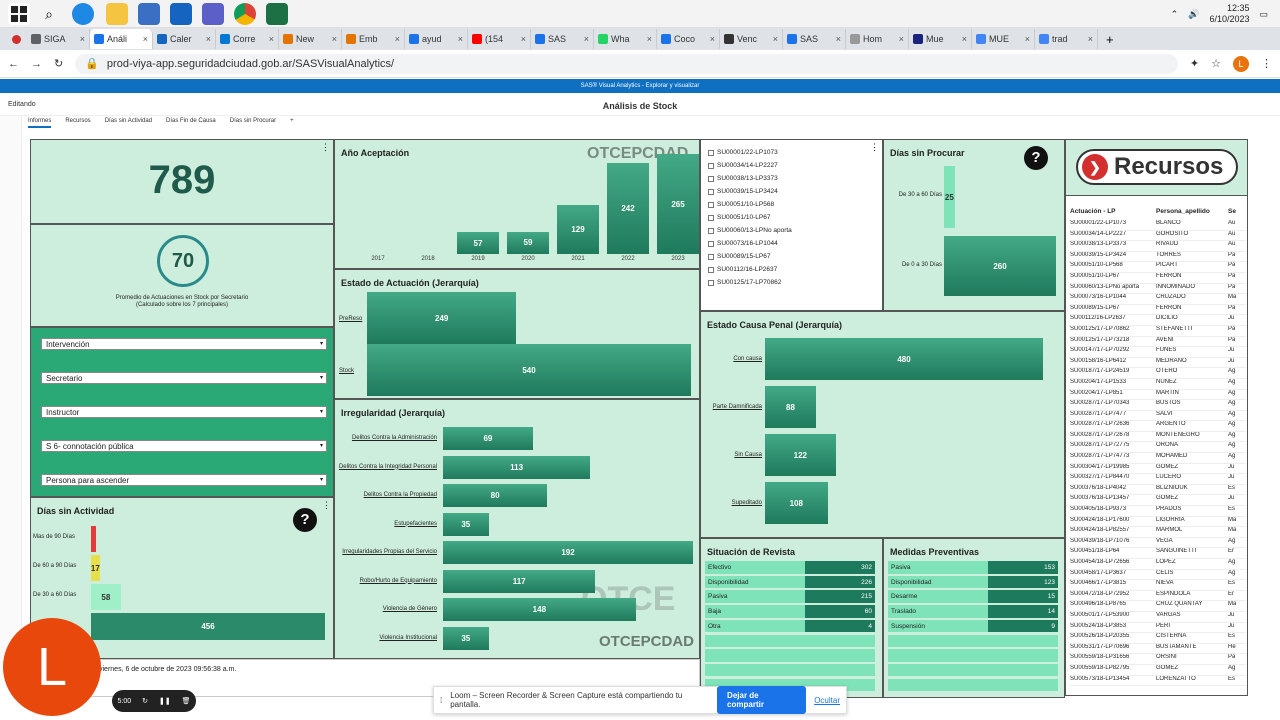 This screenshot has width=1280, height=720. Describe the element at coordinates (1158, 490) in the screenshot. I see `table-row: SU00376/18-LP4042 BLIZNIOUK Es` at that location.